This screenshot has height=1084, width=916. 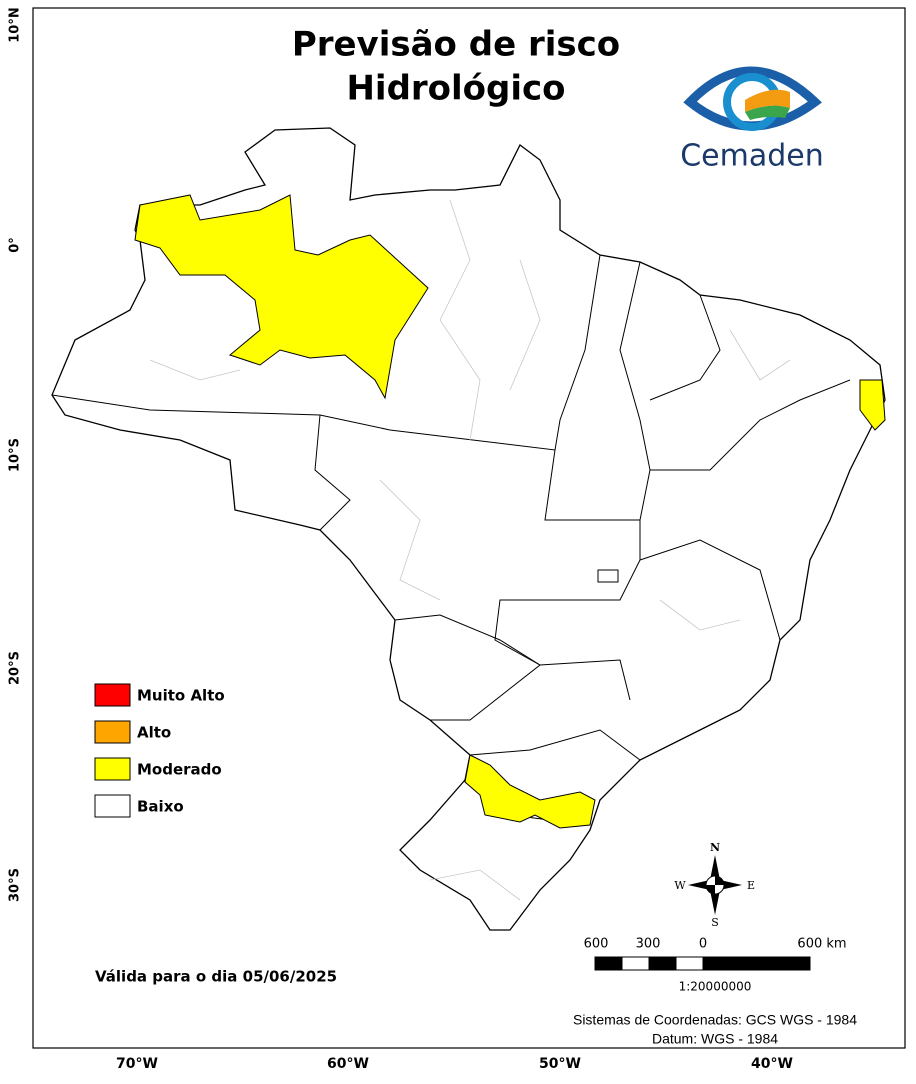 What do you see at coordinates (455, 89) in the screenshot?
I see `title: Hidrológico` at bounding box center [455, 89].